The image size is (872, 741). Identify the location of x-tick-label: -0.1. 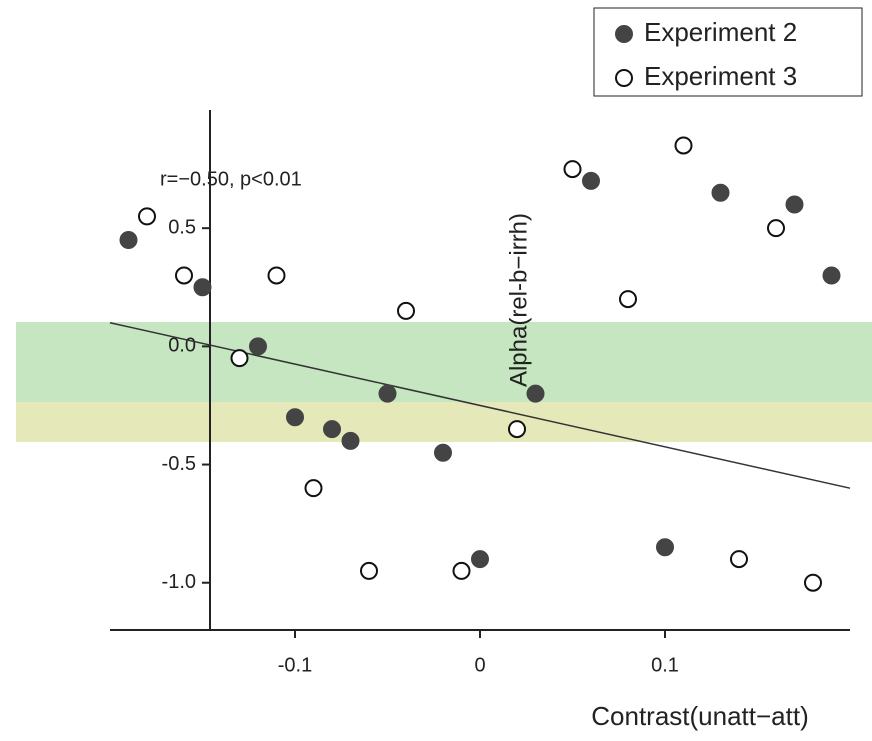
(295, 665).